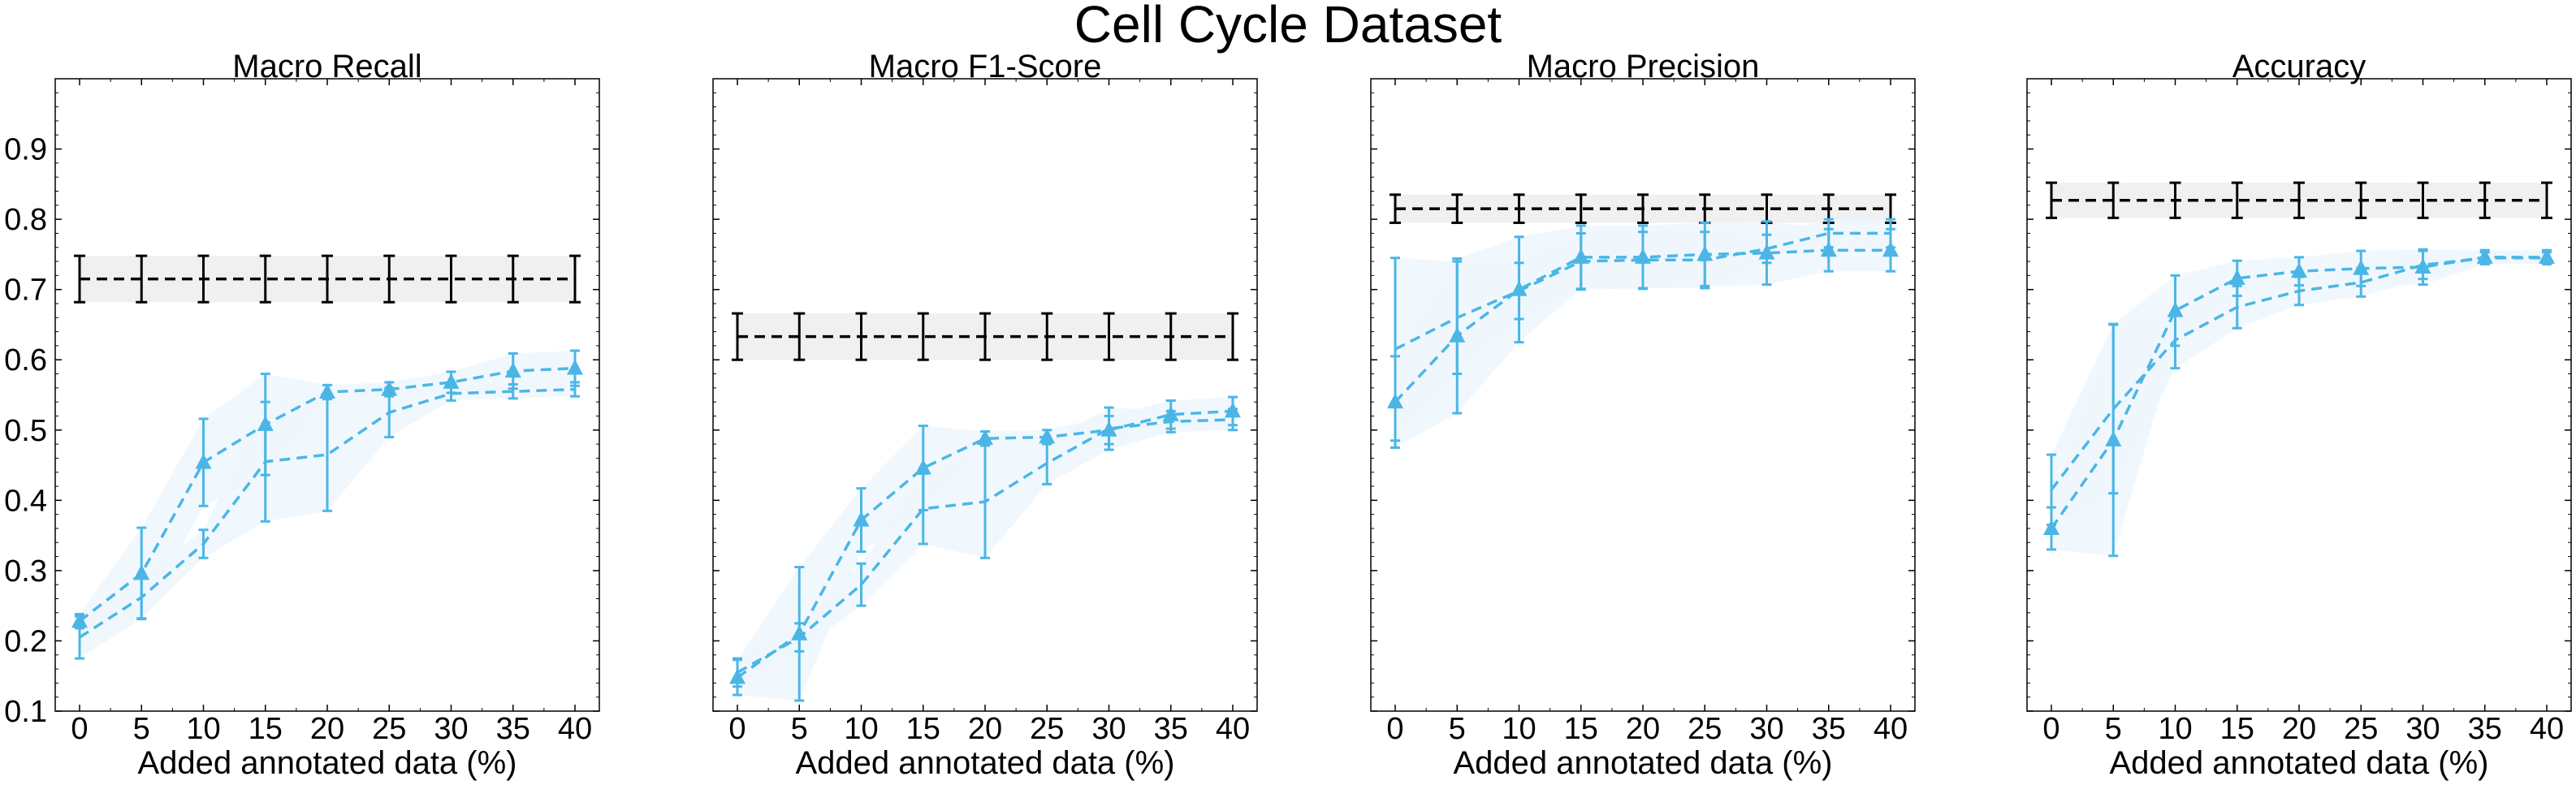 This screenshot has height=785, width=2576. Describe the element at coordinates (26, 291) in the screenshot. I see `y-tick-label: 0.7` at that location.